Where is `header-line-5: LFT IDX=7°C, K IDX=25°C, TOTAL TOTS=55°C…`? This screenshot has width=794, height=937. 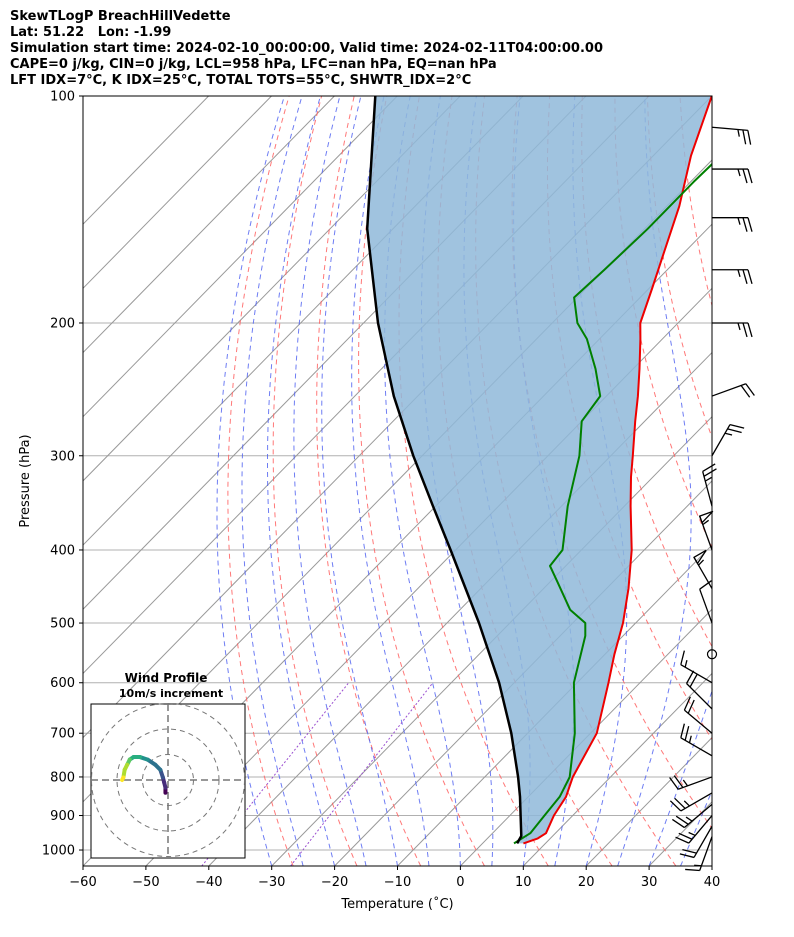 header-line-5: LFT IDX=7°C, K IDX=25°C, TOTAL TOTS=55°C… is located at coordinates (241, 80).